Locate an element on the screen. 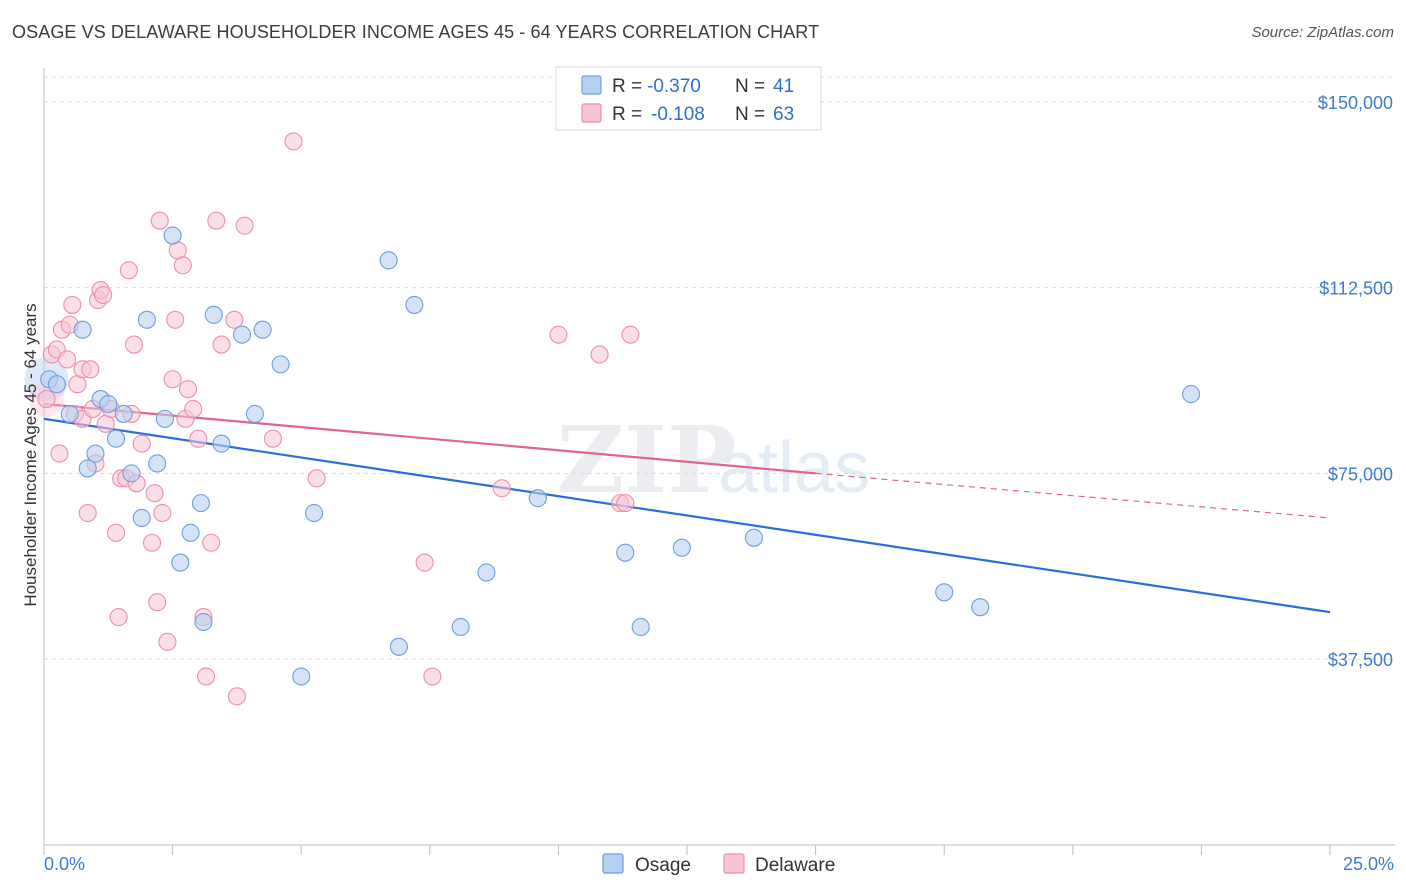 This screenshot has width=1406, height=892. y-tick-label: $150,000 is located at coordinates (1355, 103).